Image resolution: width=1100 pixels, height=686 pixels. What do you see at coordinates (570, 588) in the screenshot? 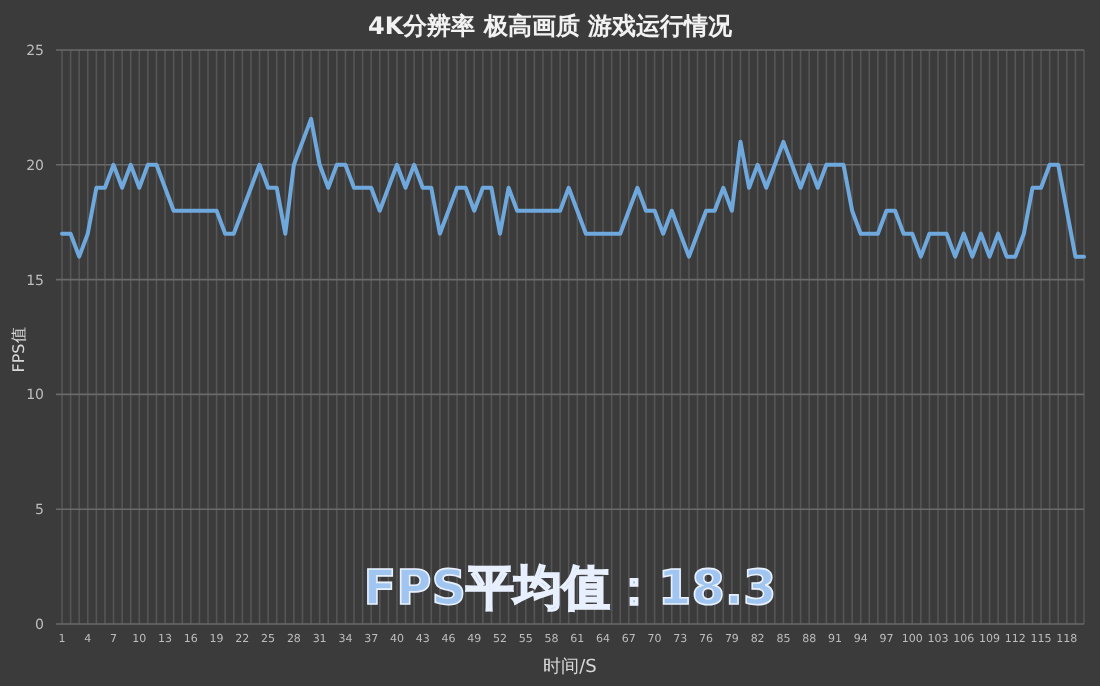
I see `annotation: FPS平均值：18.3` at bounding box center [570, 588].